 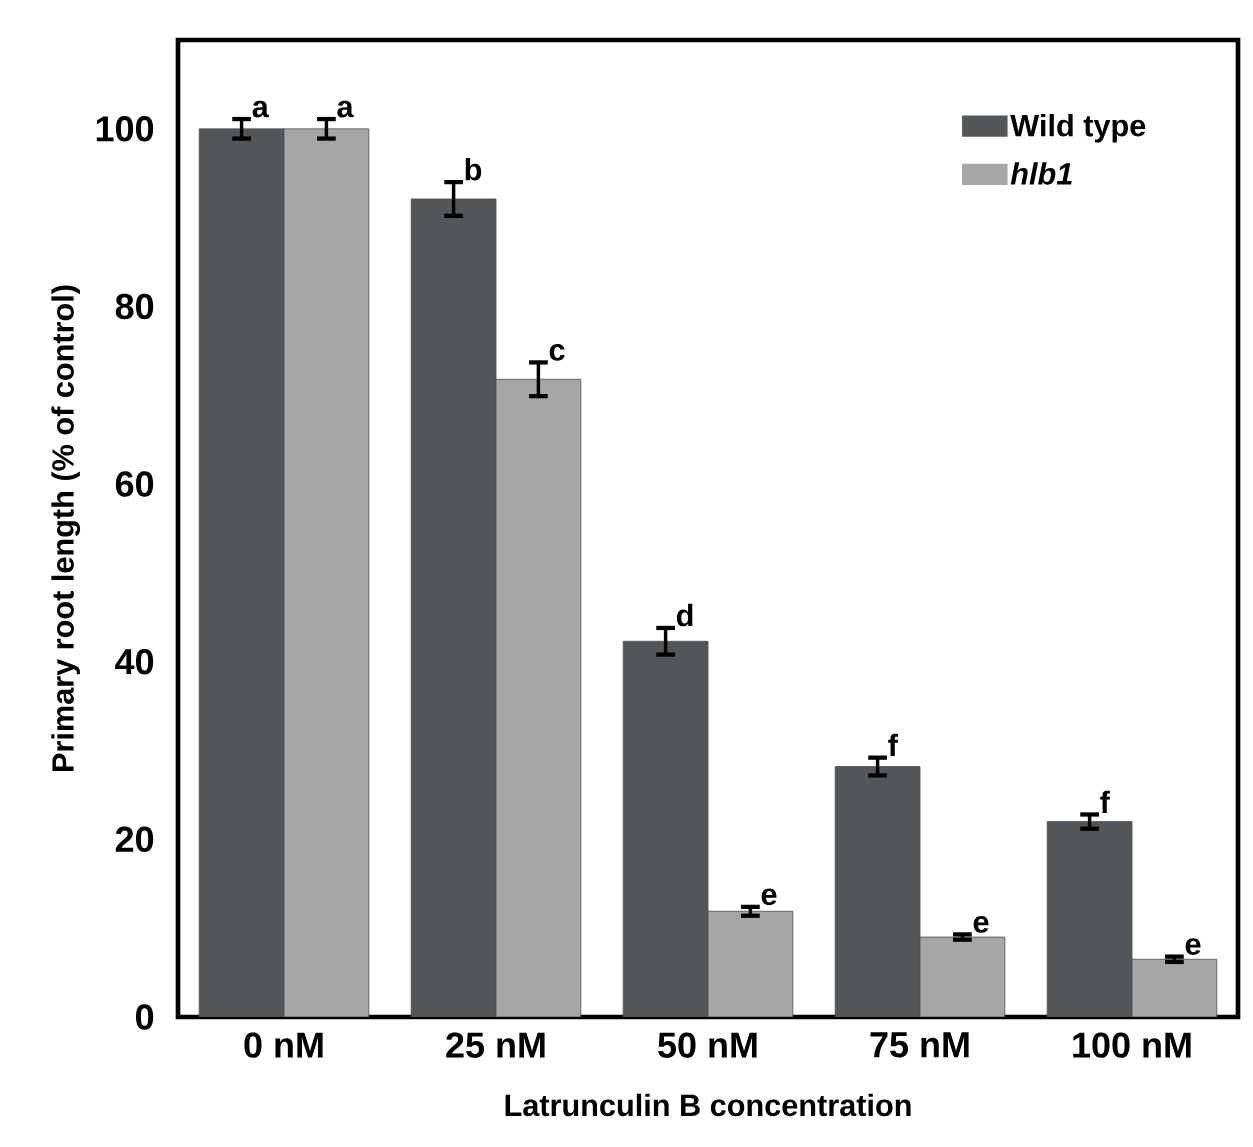 What do you see at coordinates (708, 1105) in the screenshot?
I see `x-axis-title: Latrunculin B concentration` at bounding box center [708, 1105].